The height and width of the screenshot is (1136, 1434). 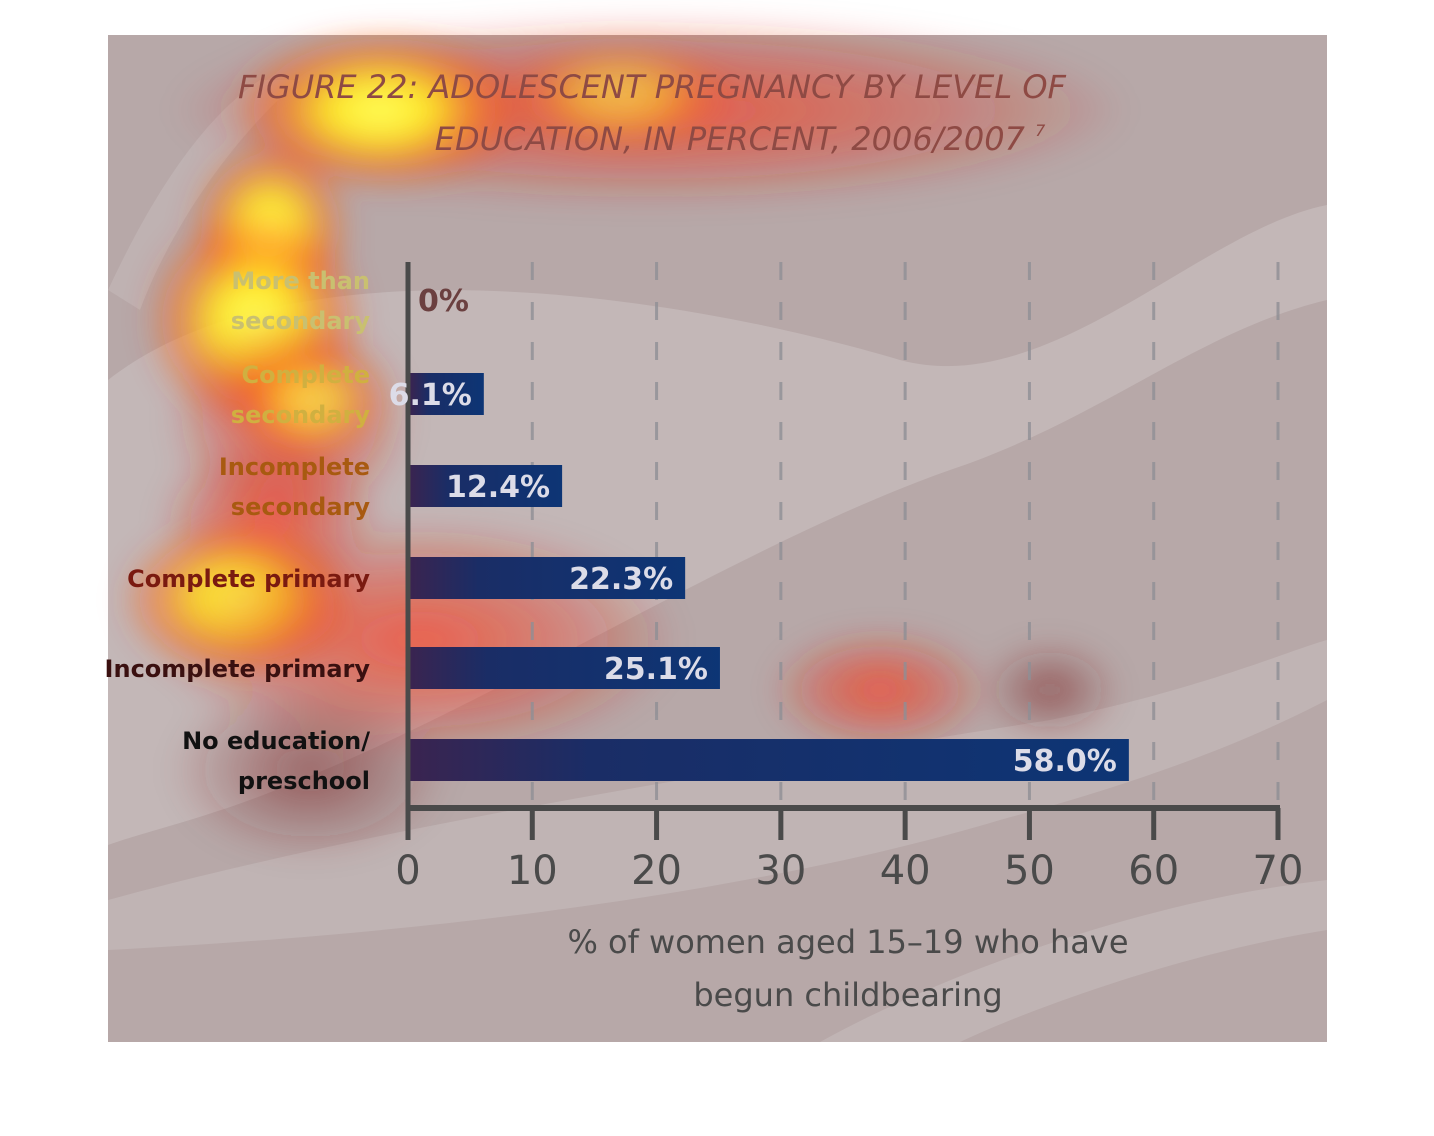 I want to click on x-tick-label: 20, so click(x=656, y=871).